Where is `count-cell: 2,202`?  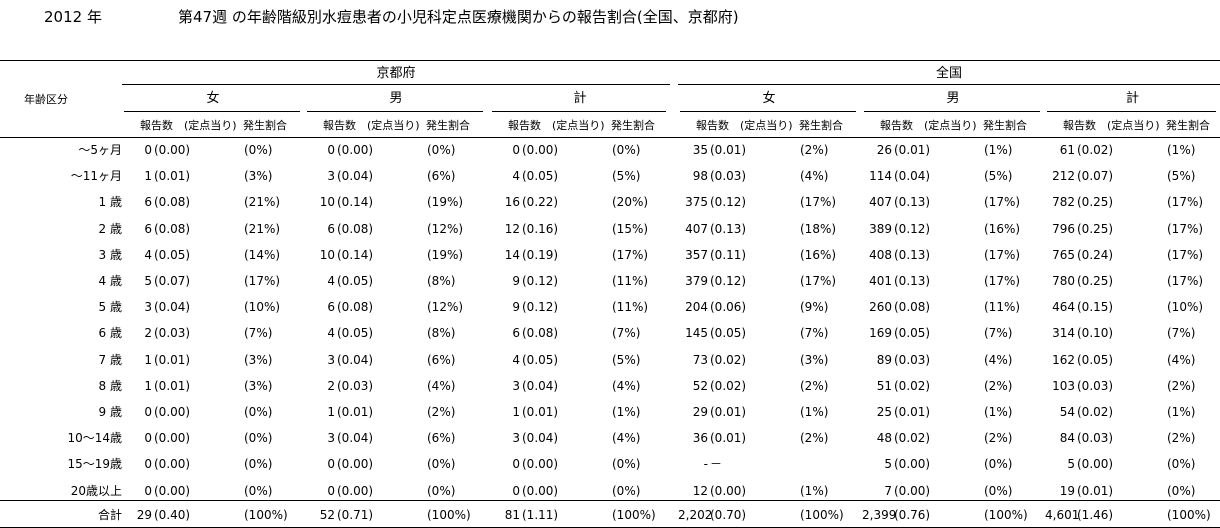 count-cell: 2,202 is located at coordinates (695, 515).